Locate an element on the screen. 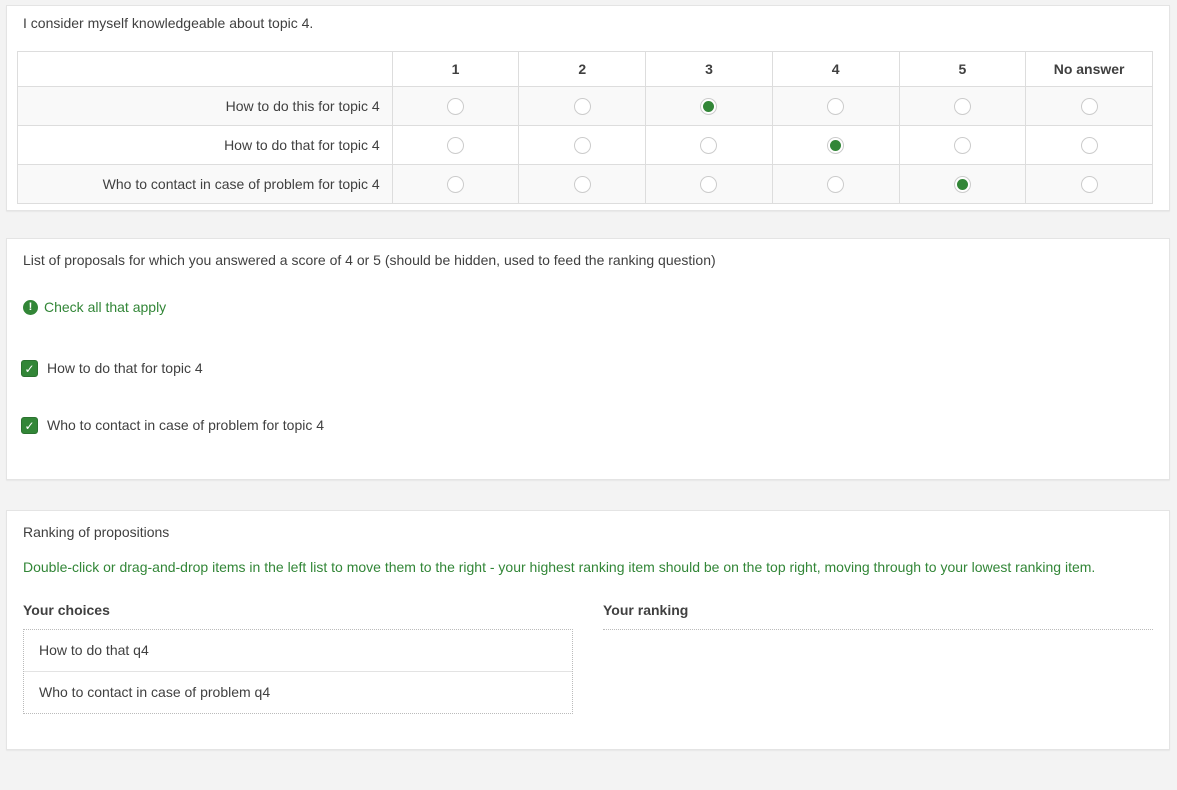  matrix-row-label-0: How to do this for topic 4 is located at coordinates (205, 106).